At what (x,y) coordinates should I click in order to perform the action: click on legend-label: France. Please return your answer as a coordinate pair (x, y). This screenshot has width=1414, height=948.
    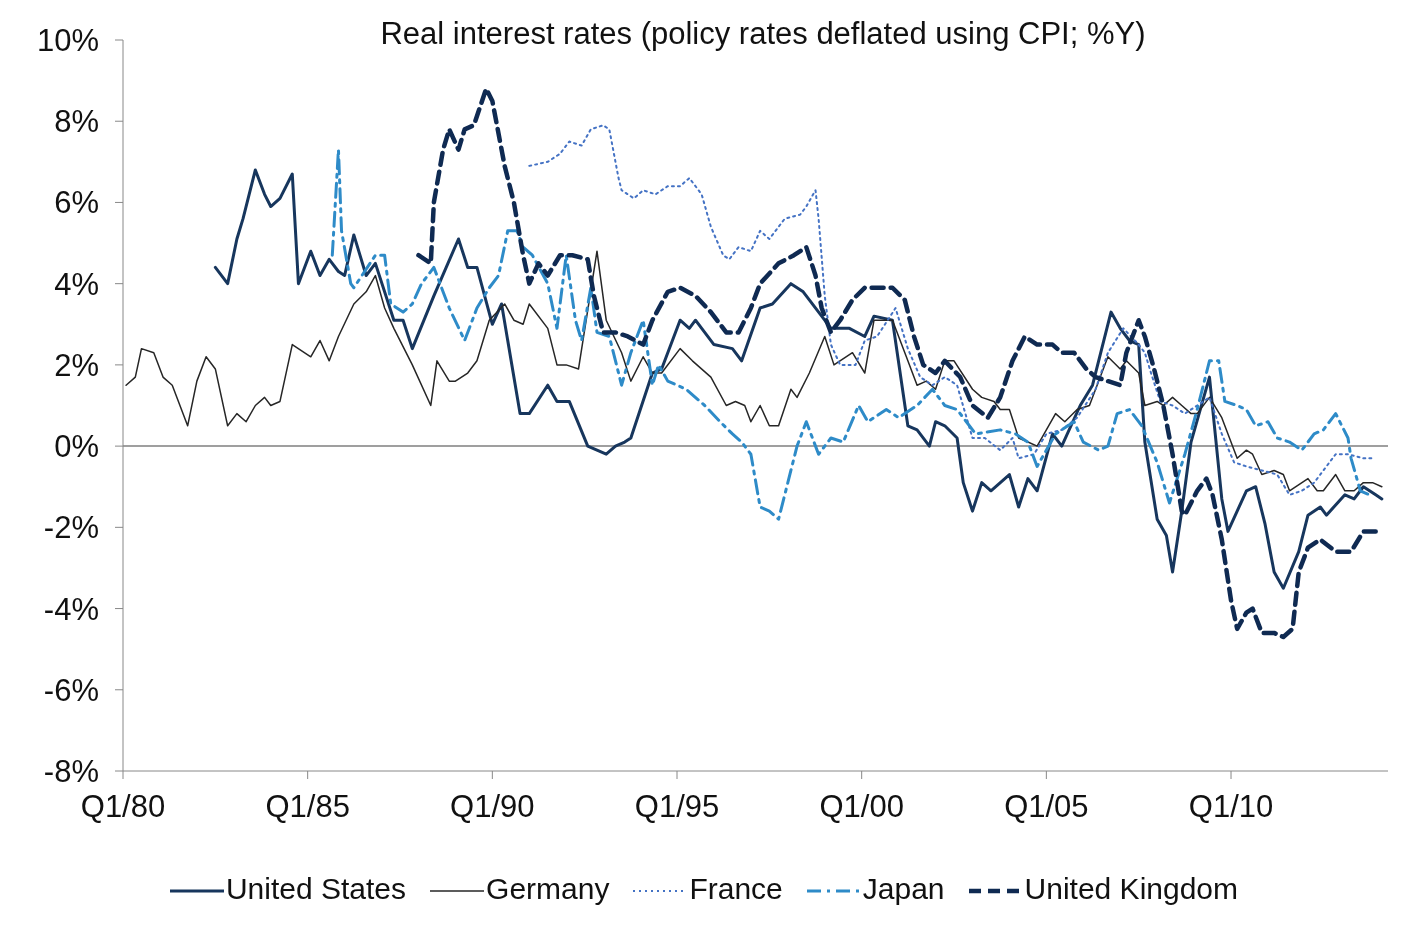
    Looking at the image, I should click on (735, 889).